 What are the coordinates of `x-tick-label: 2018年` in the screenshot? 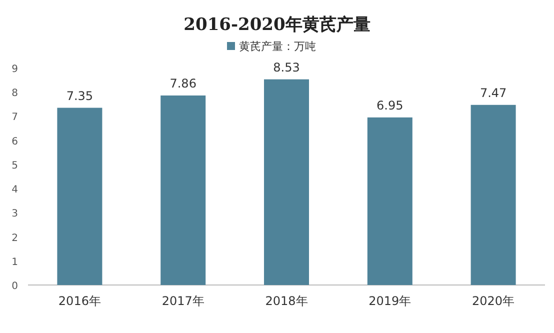 It's located at (286, 301).